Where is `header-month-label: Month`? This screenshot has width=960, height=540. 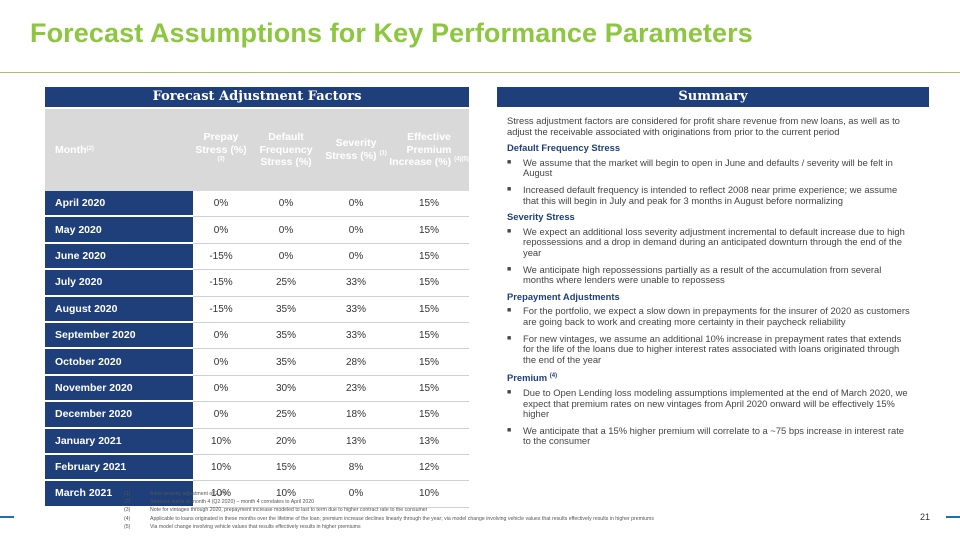
header-month-label: Month is located at coordinates (71, 149).